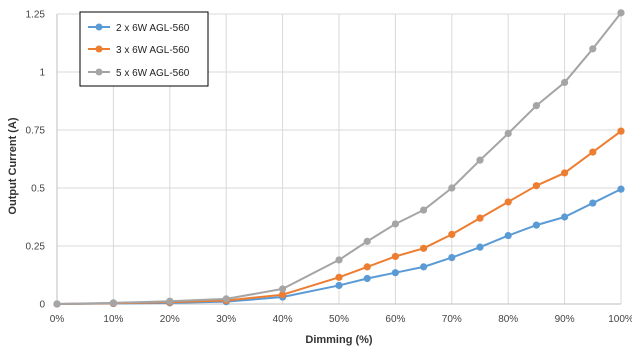 Image resolution: width=632 pixels, height=354 pixels. Describe the element at coordinates (36, 15) in the screenshot. I see `y-tick-label: 1.25` at that location.